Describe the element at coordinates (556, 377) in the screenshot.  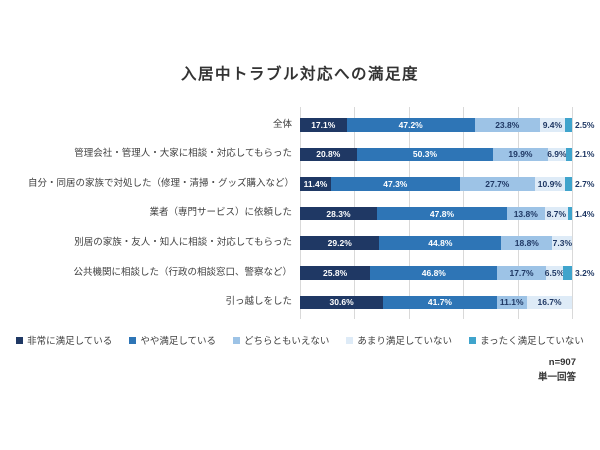
I see `answer-type-label: 単一回答` at that location.